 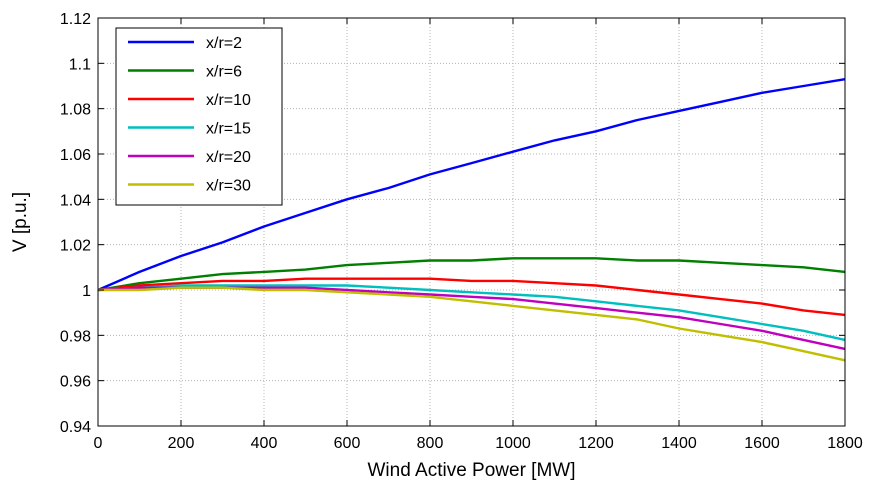 I want to click on x-tick-label: 800, so click(x=430, y=443).